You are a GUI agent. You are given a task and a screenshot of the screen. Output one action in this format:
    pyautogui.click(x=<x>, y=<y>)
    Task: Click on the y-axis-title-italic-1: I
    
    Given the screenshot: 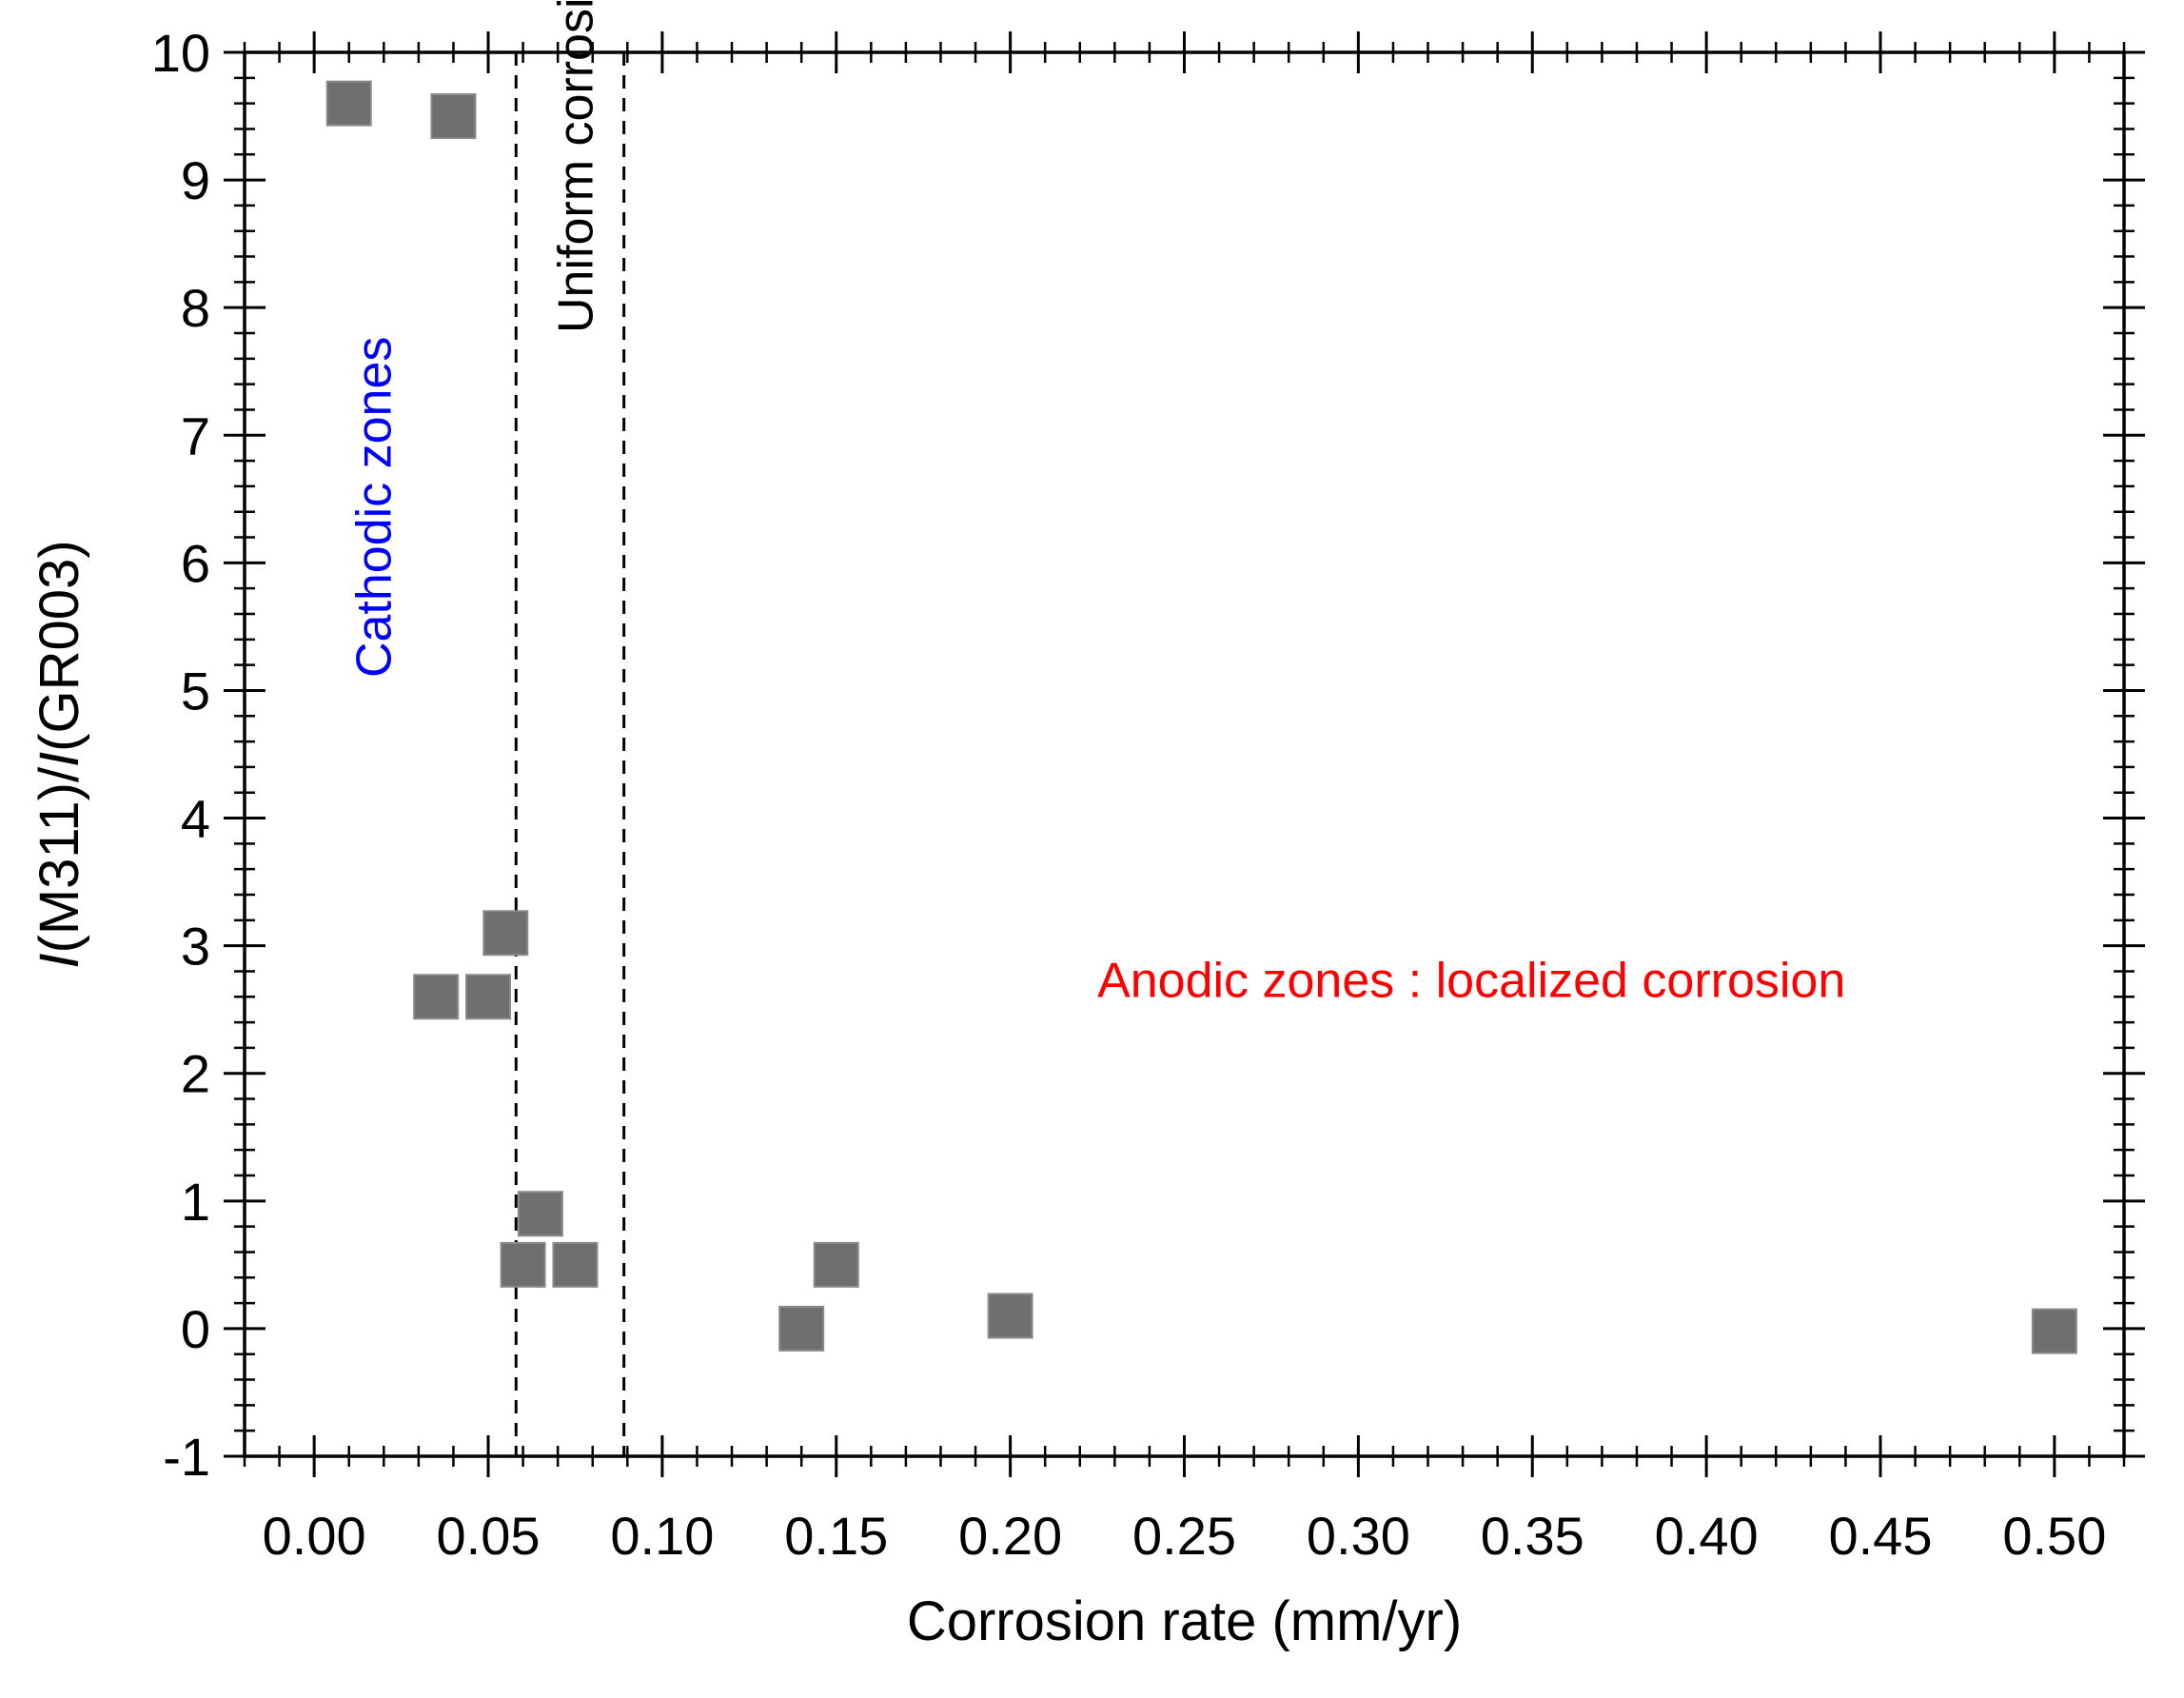 What is the action you would take?
    pyautogui.click(x=59, y=960)
    